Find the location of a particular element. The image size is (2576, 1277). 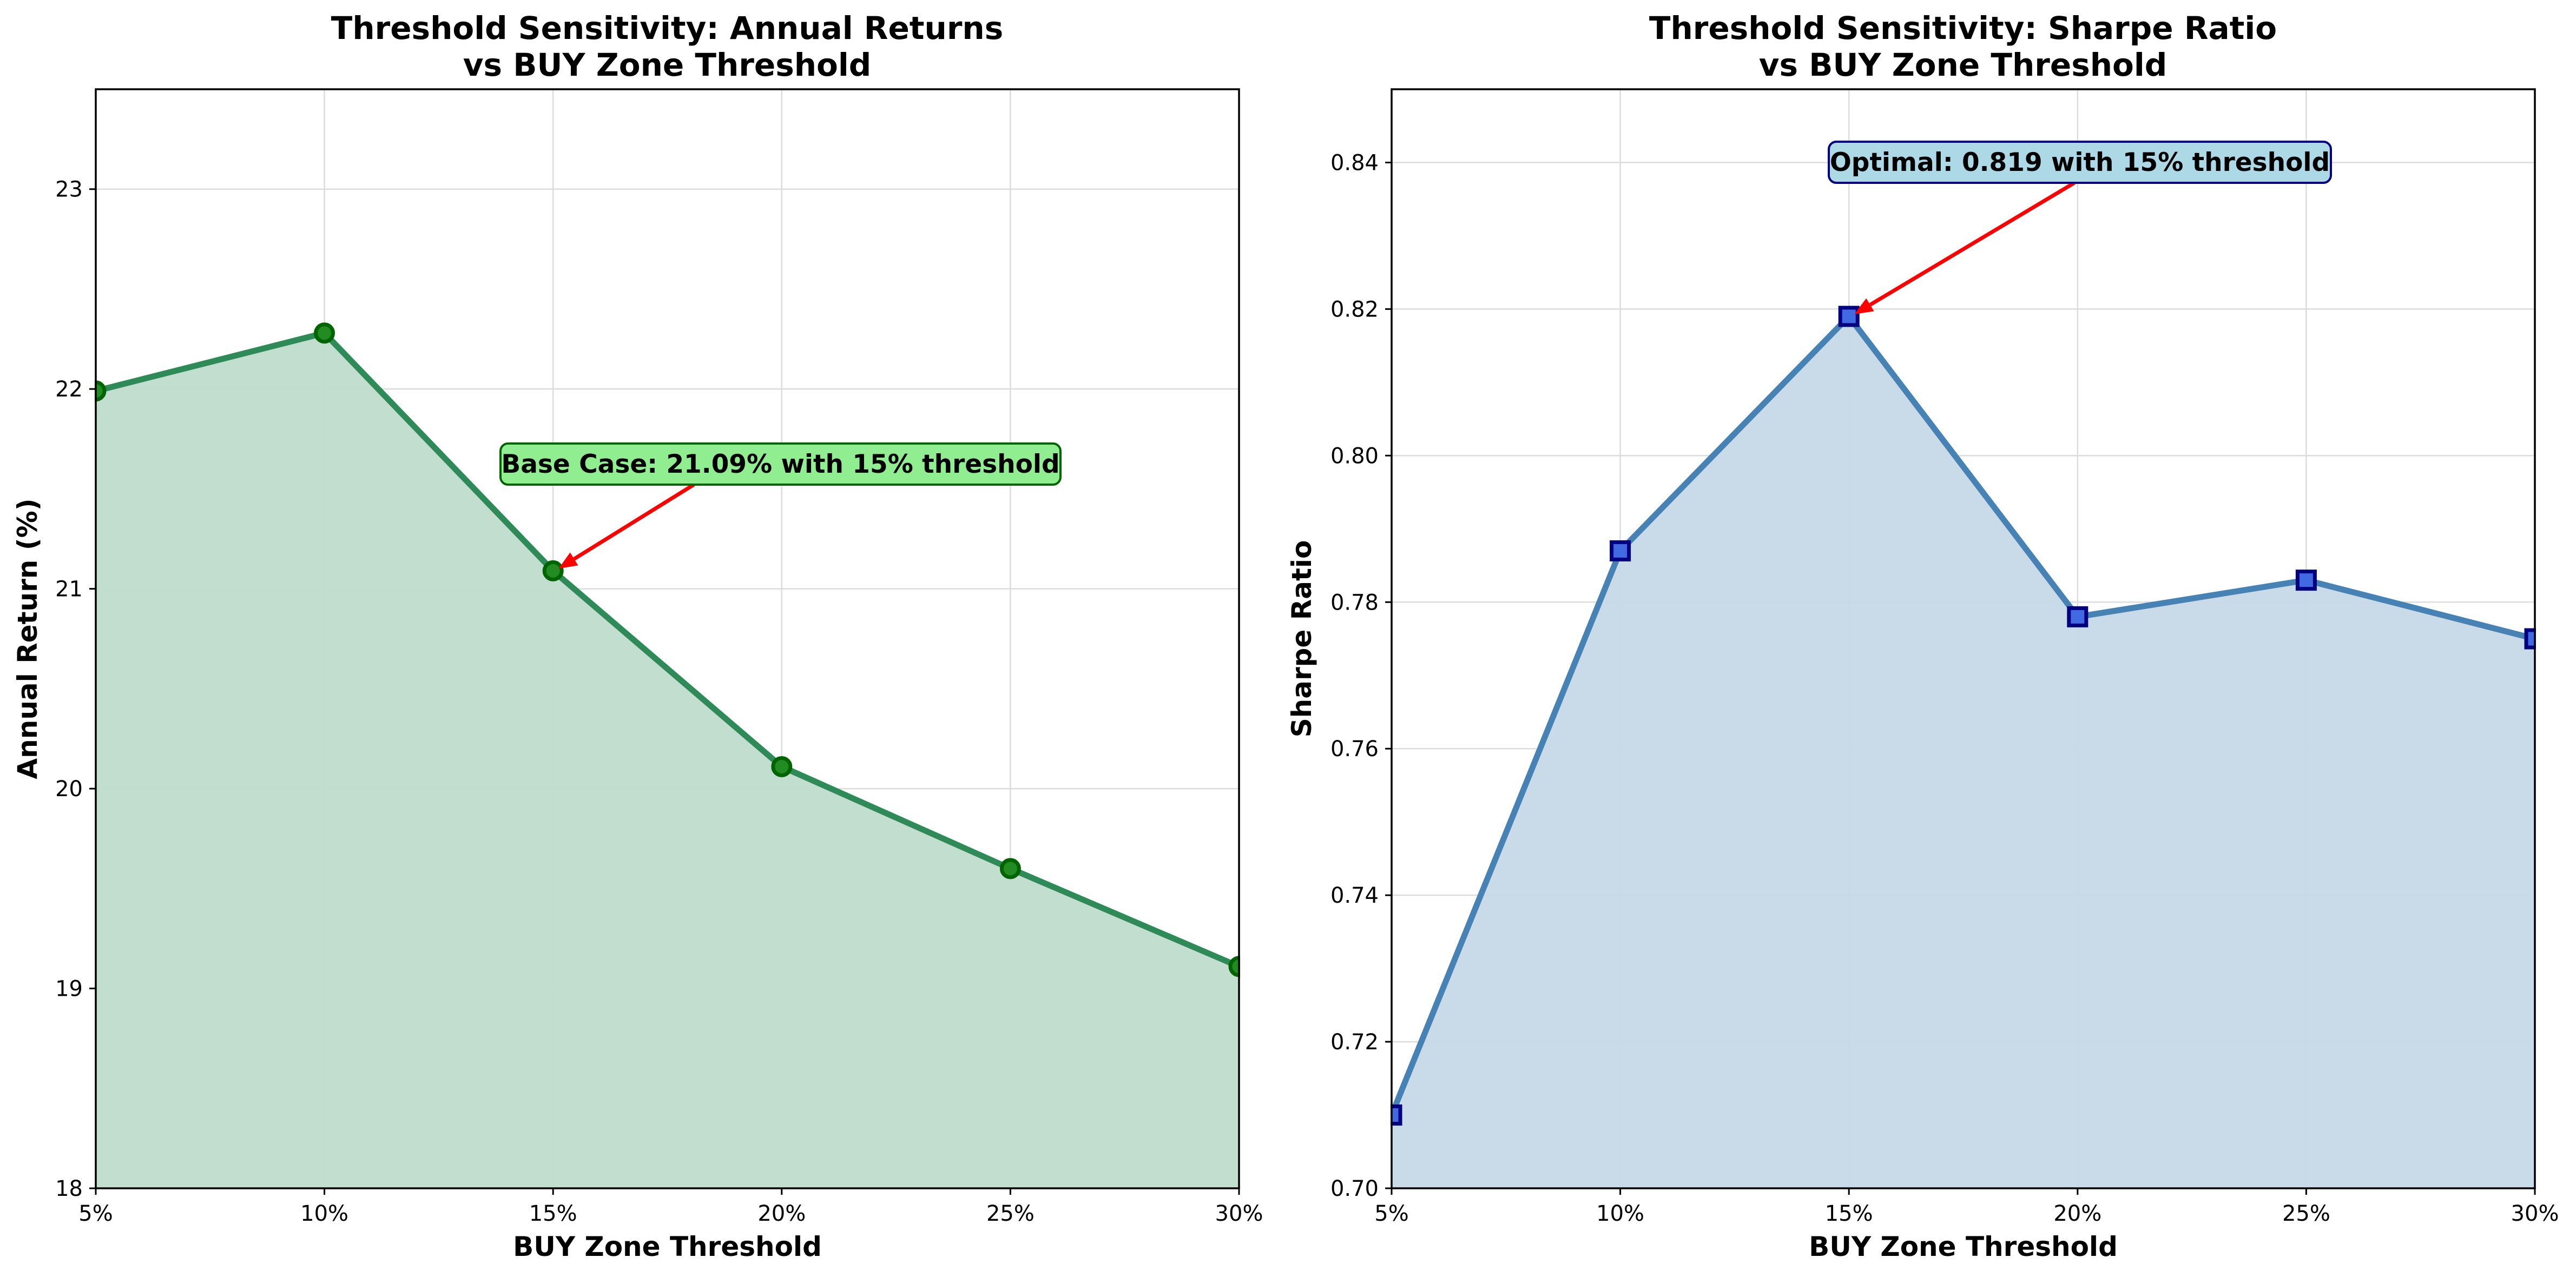

y-tick-label: 20 is located at coordinates (69, 789).